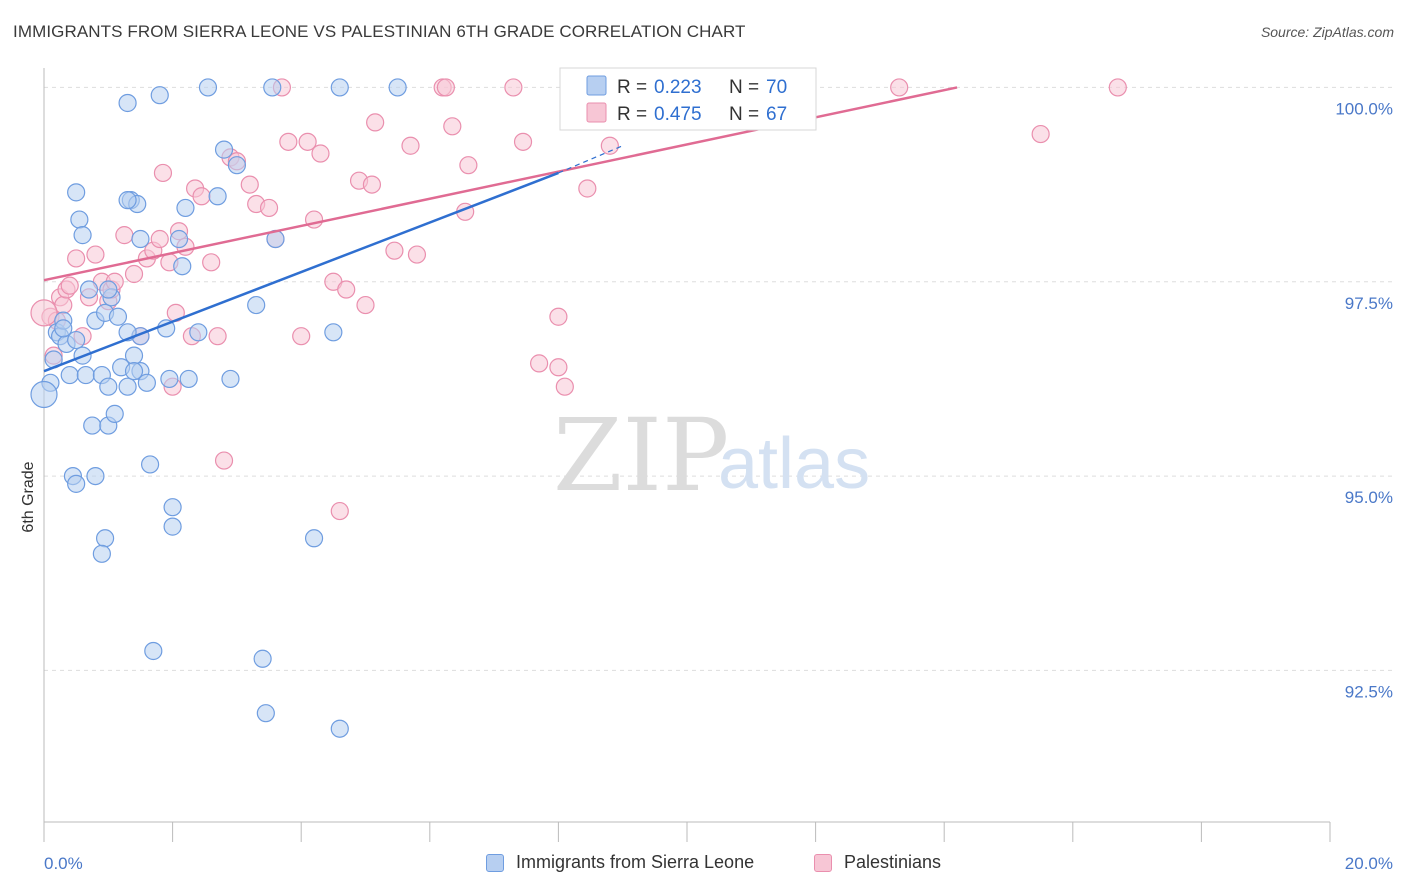 This screenshot has height=892, width=1406. I want to click on legend-item-sierra-leone: Immigrants from Sierra Leone, so click(620, 862).